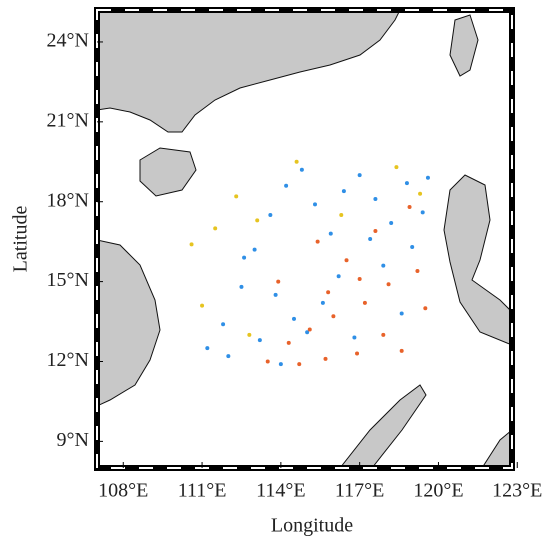  Describe the element at coordinates (202, 491) in the screenshot. I see `x-tick-label: 111°E` at that location.